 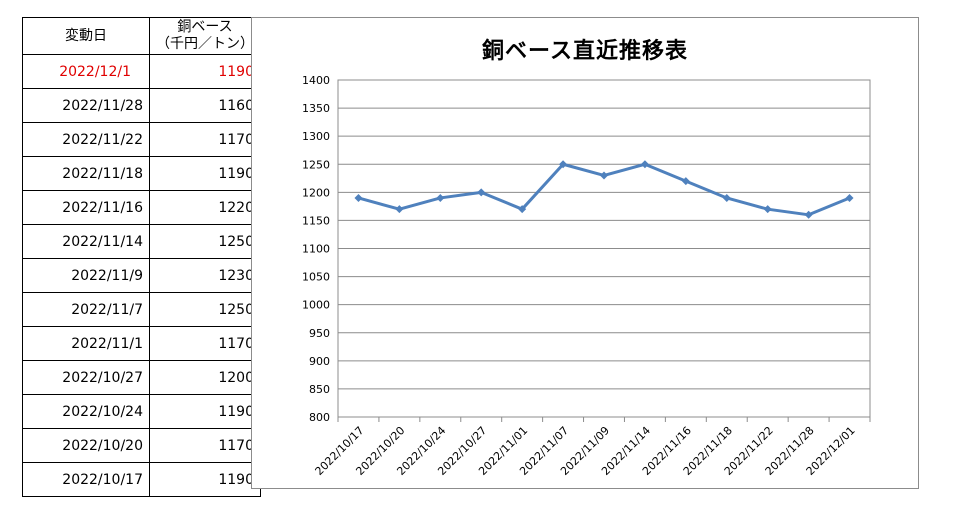 I want to click on table-row: 2022/10/24 1190, so click(x=141, y=411).